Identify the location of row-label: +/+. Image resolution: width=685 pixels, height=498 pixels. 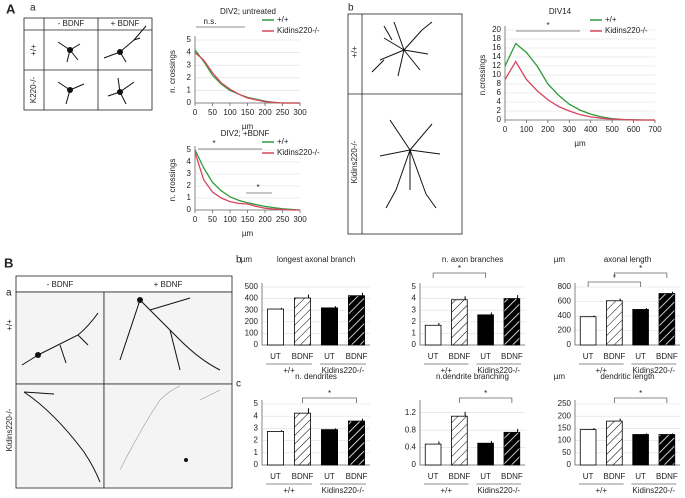
(354, 52).